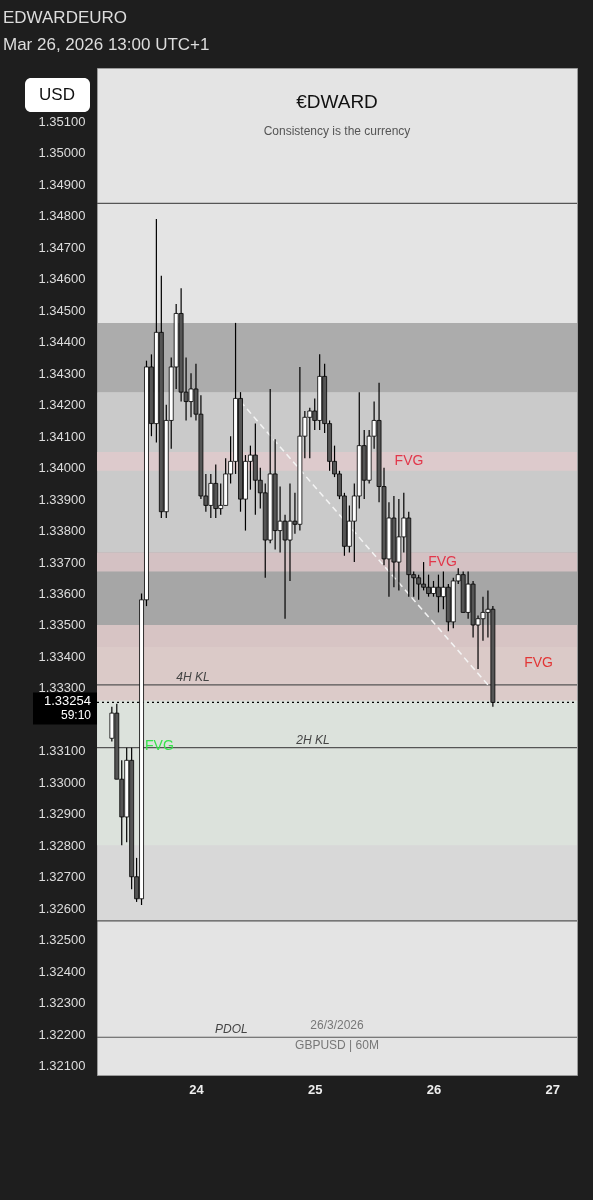 This screenshot has width=593, height=1200. I want to click on y-tick-label: 1.32700, so click(62, 877).